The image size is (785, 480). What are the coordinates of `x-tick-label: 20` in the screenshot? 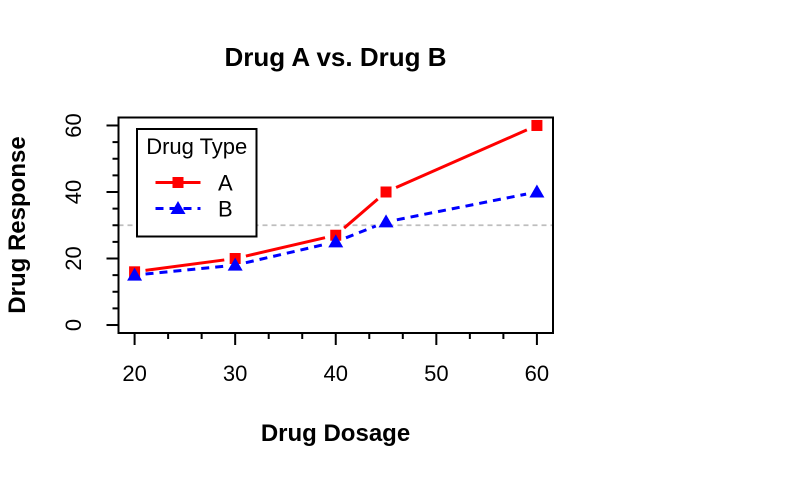 It's located at (134, 373).